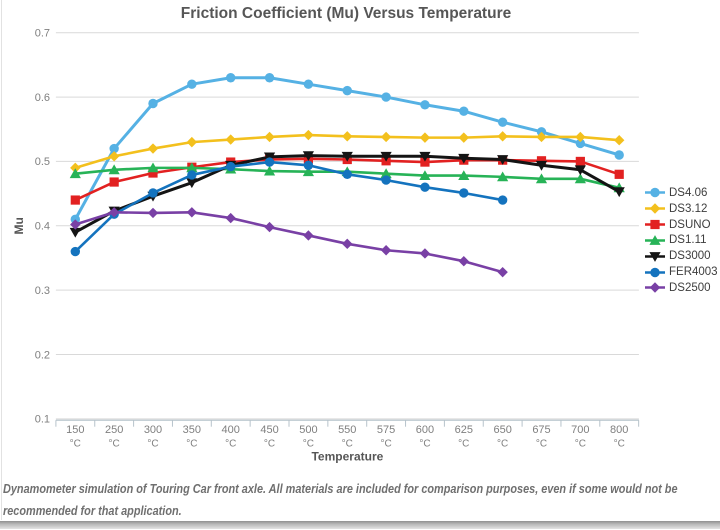 The width and height of the screenshot is (720, 530). Describe the element at coordinates (693, 272) in the screenshot. I see `legend-label: FER4003` at that location.